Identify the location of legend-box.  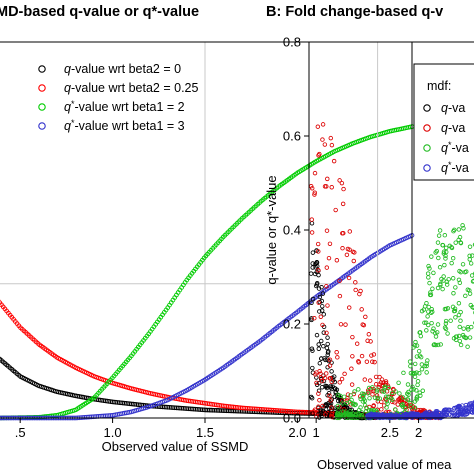
(443, 122).